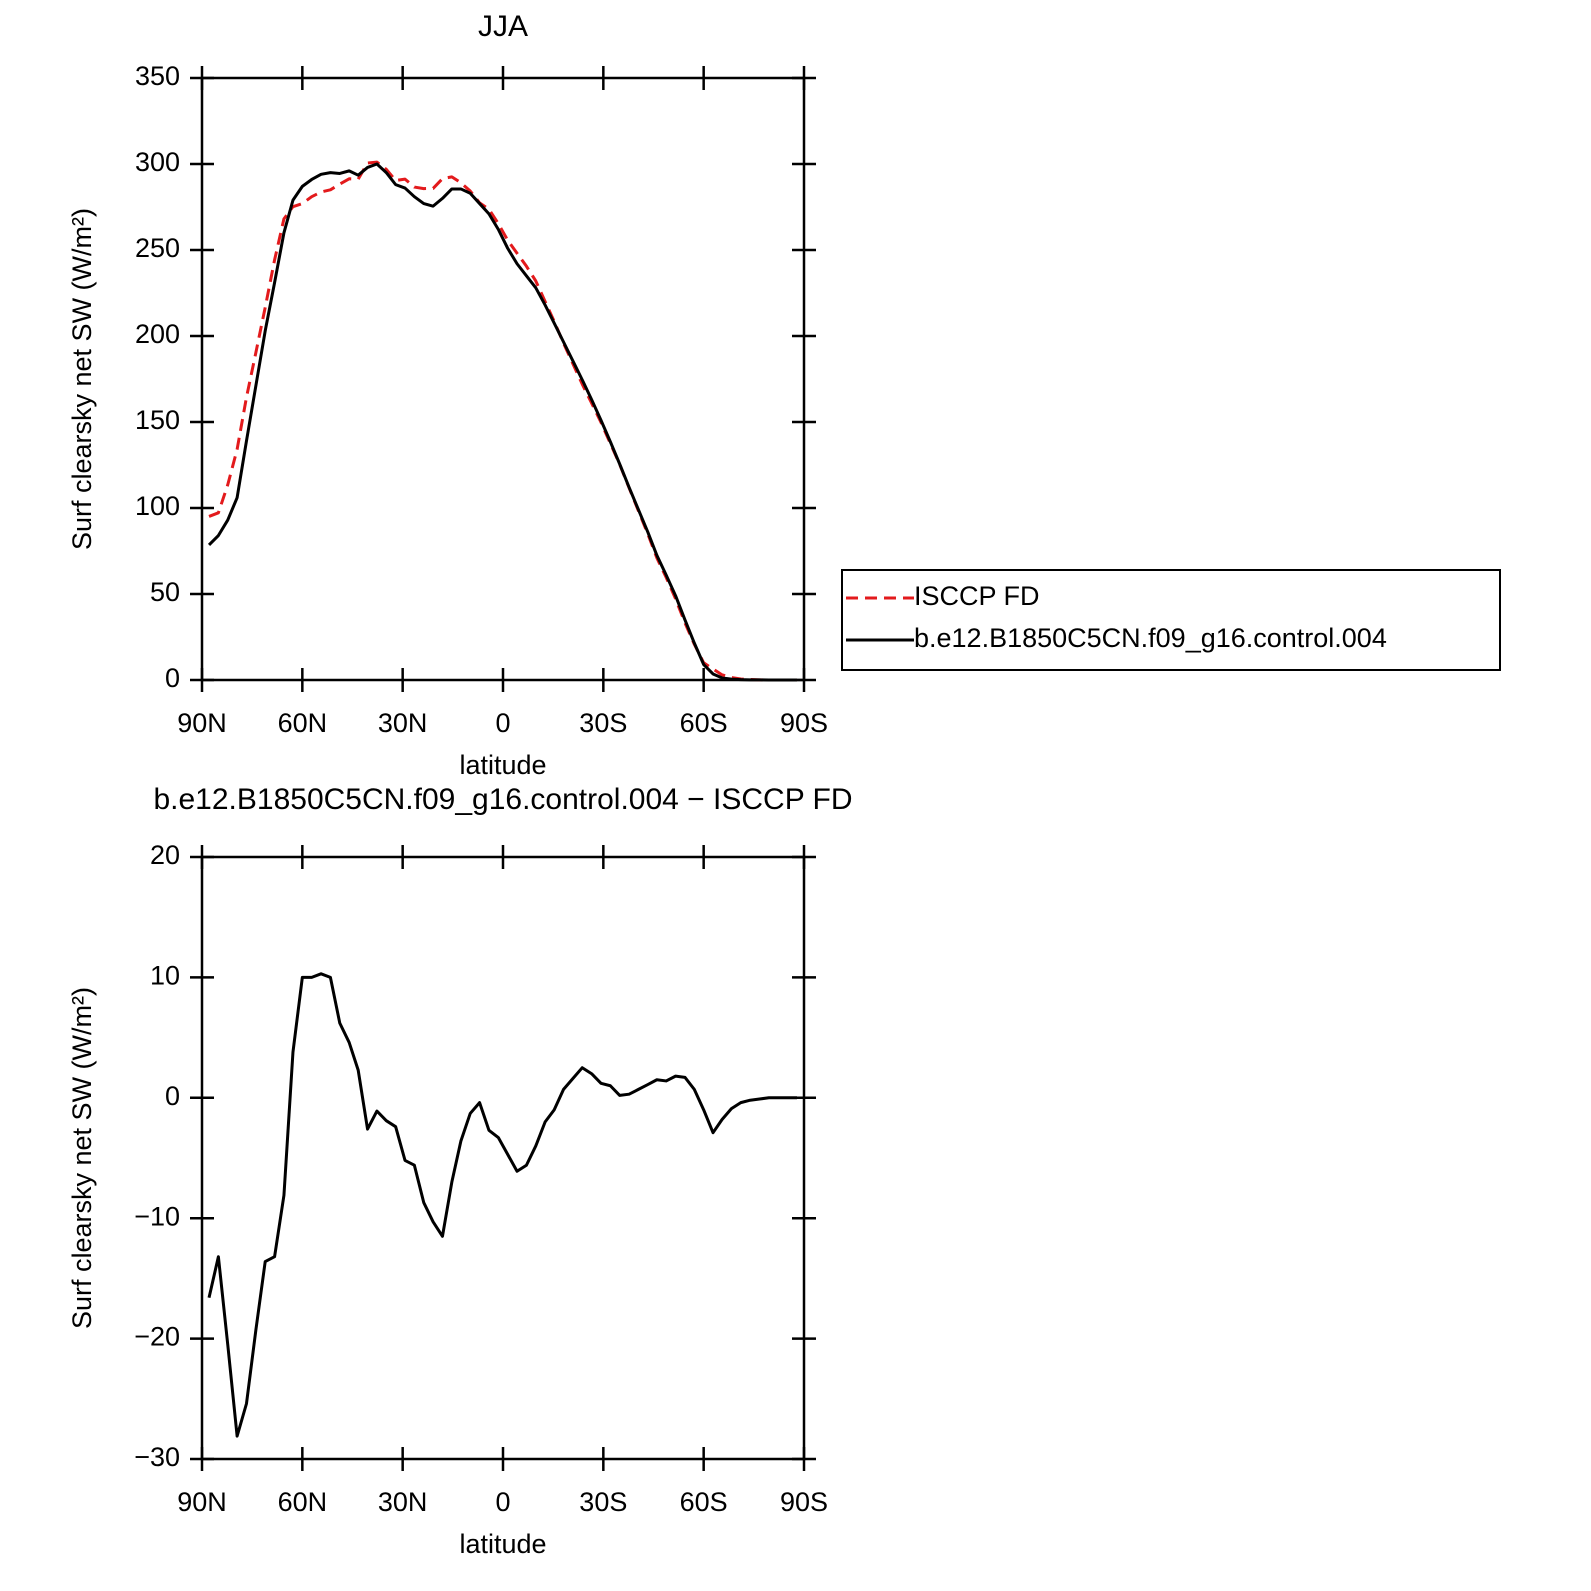 Image resolution: width=1591 pixels, height=1591 pixels. What do you see at coordinates (157, 334) in the screenshot?
I see `y-tick-label: 200` at bounding box center [157, 334].